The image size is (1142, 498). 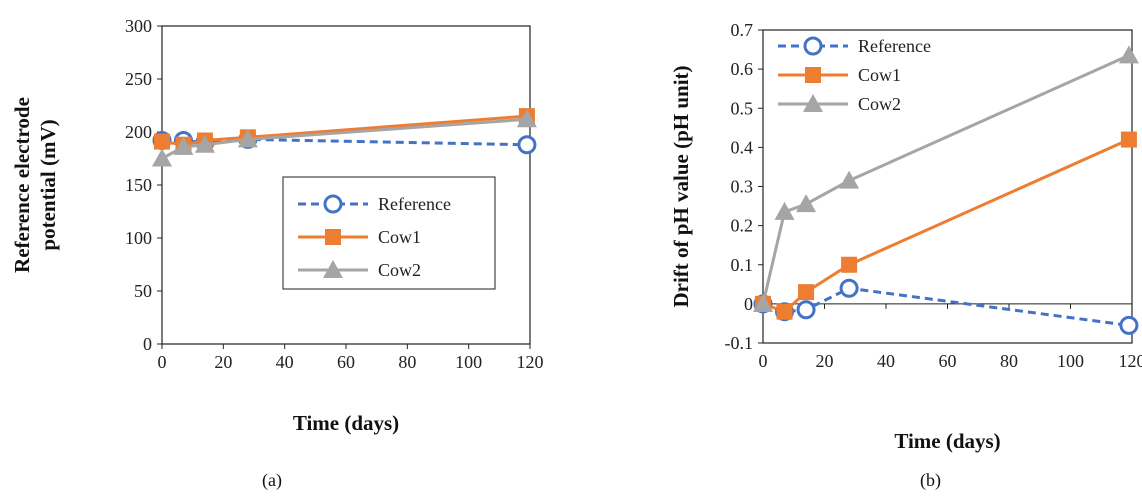 I want to click on y-tick-label: 0.2, so click(x=742, y=226).